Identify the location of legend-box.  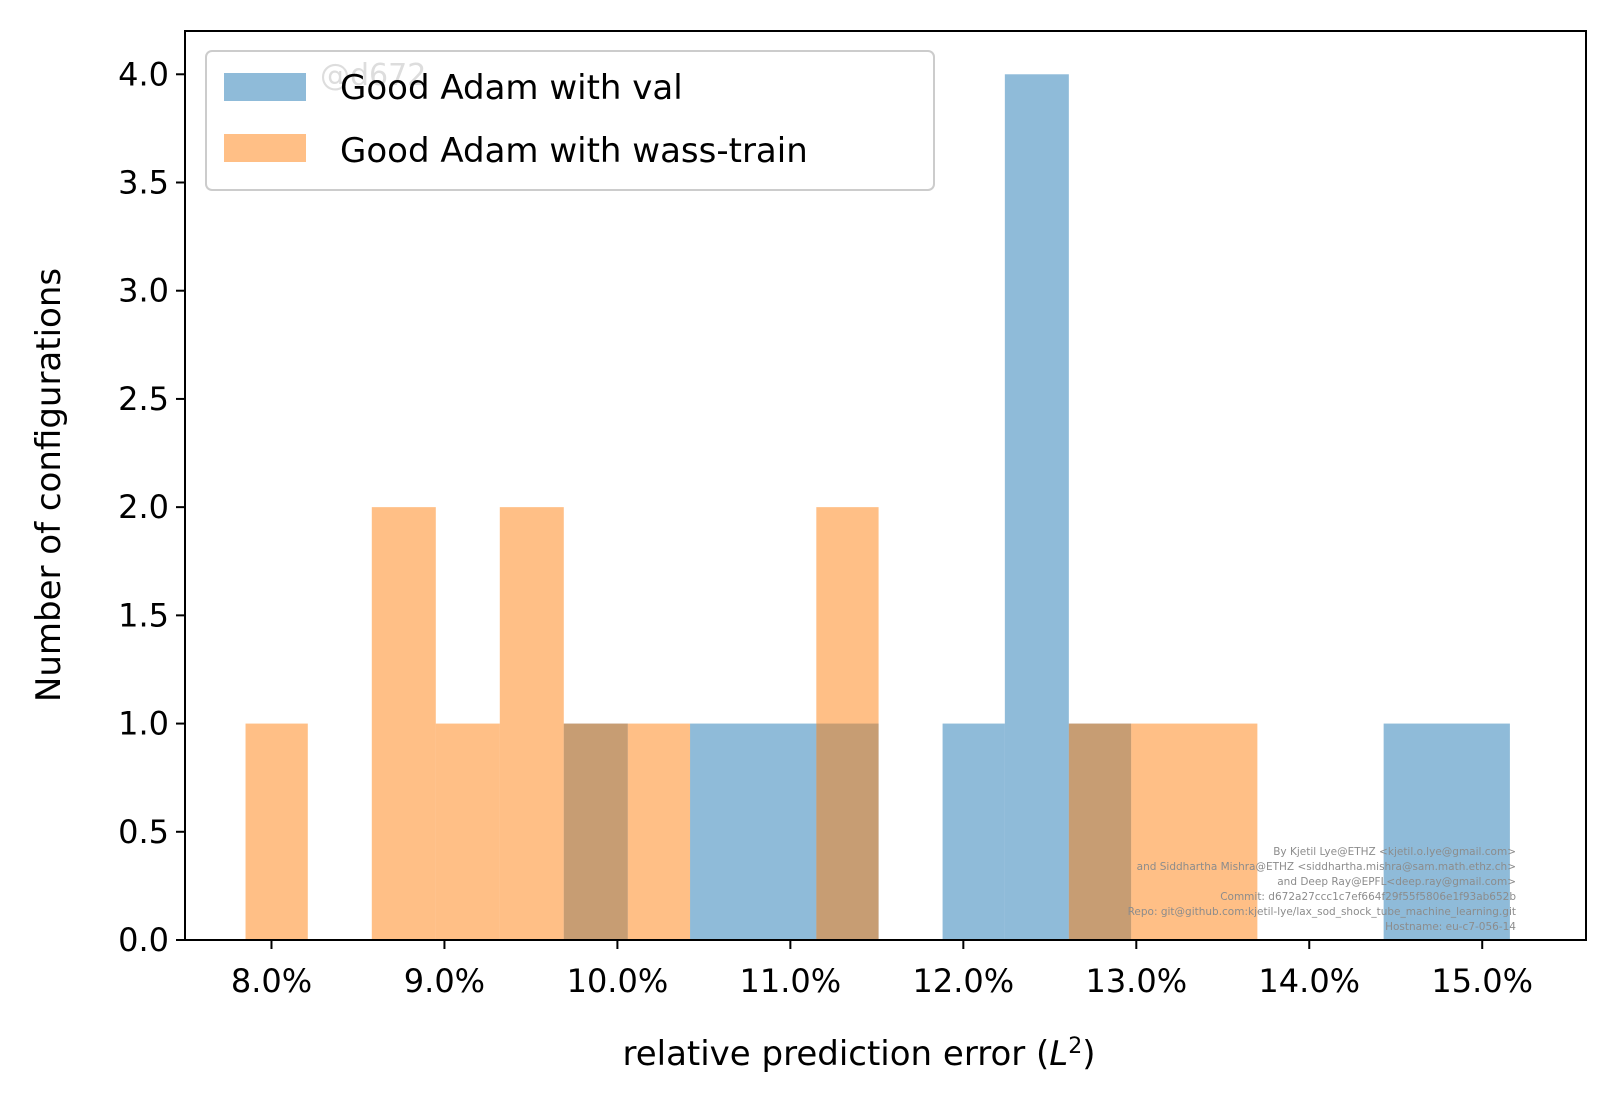
(570, 120).